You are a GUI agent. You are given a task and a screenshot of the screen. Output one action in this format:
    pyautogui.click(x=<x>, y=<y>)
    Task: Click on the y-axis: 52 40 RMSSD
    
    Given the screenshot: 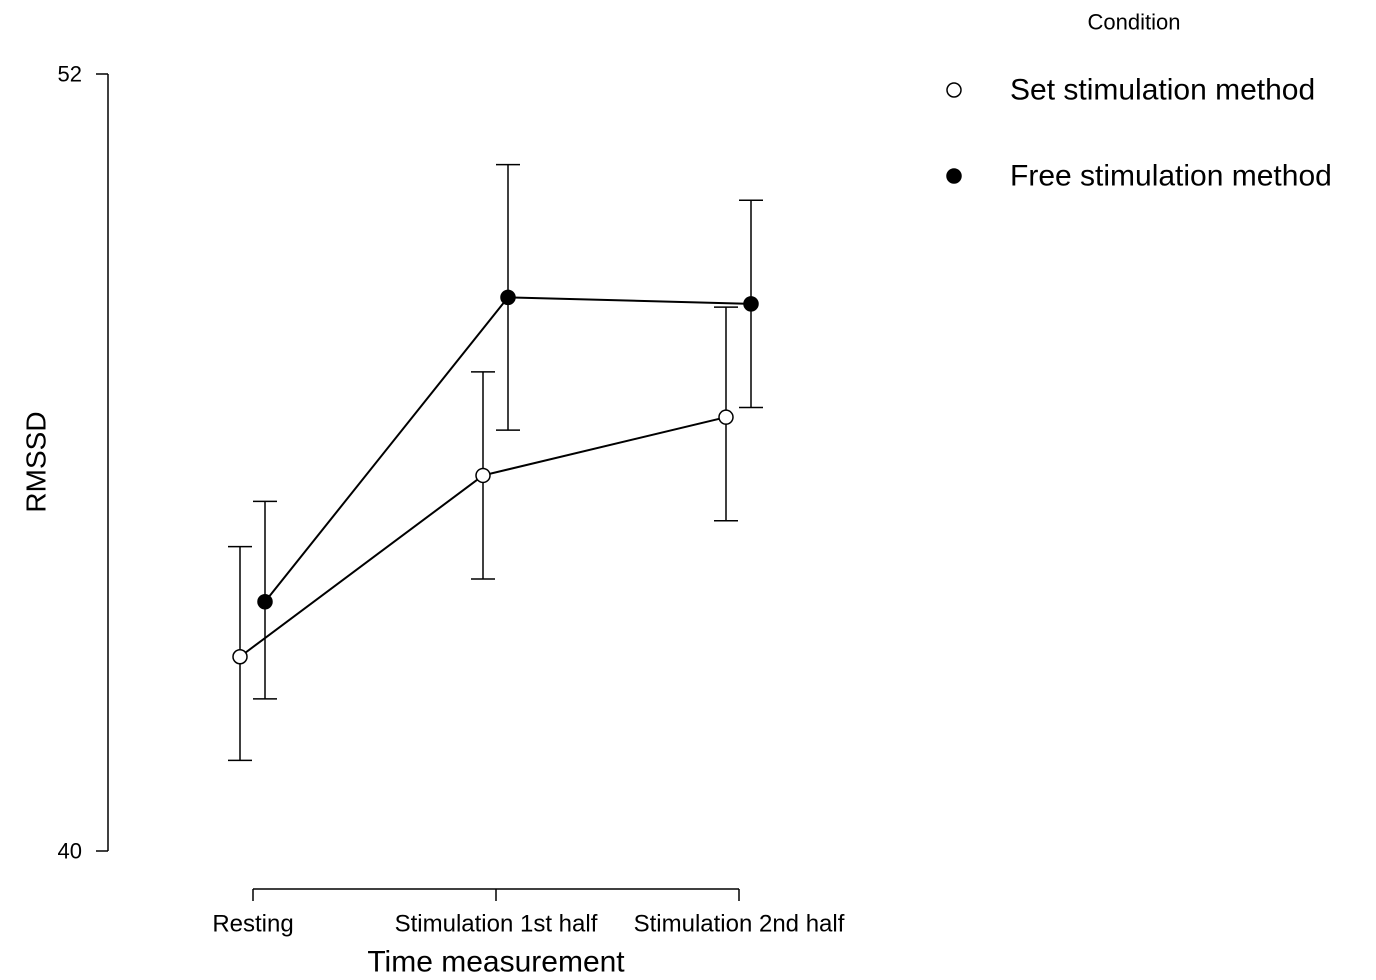 What is the action you would take?
    pyautogui.click(x=65, y=463)
    